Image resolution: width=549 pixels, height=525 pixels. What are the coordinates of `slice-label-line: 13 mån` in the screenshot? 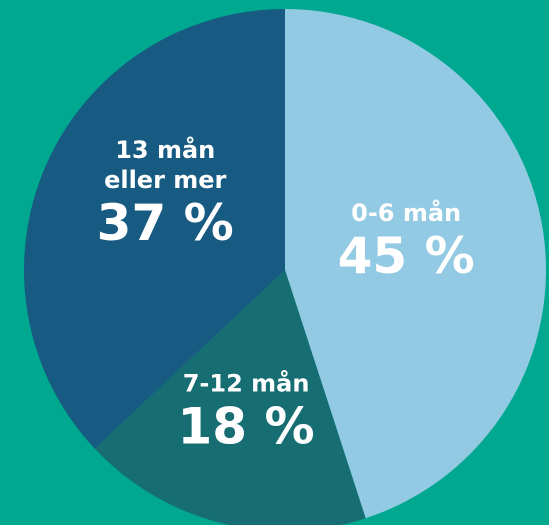 It's located at (165, 149).